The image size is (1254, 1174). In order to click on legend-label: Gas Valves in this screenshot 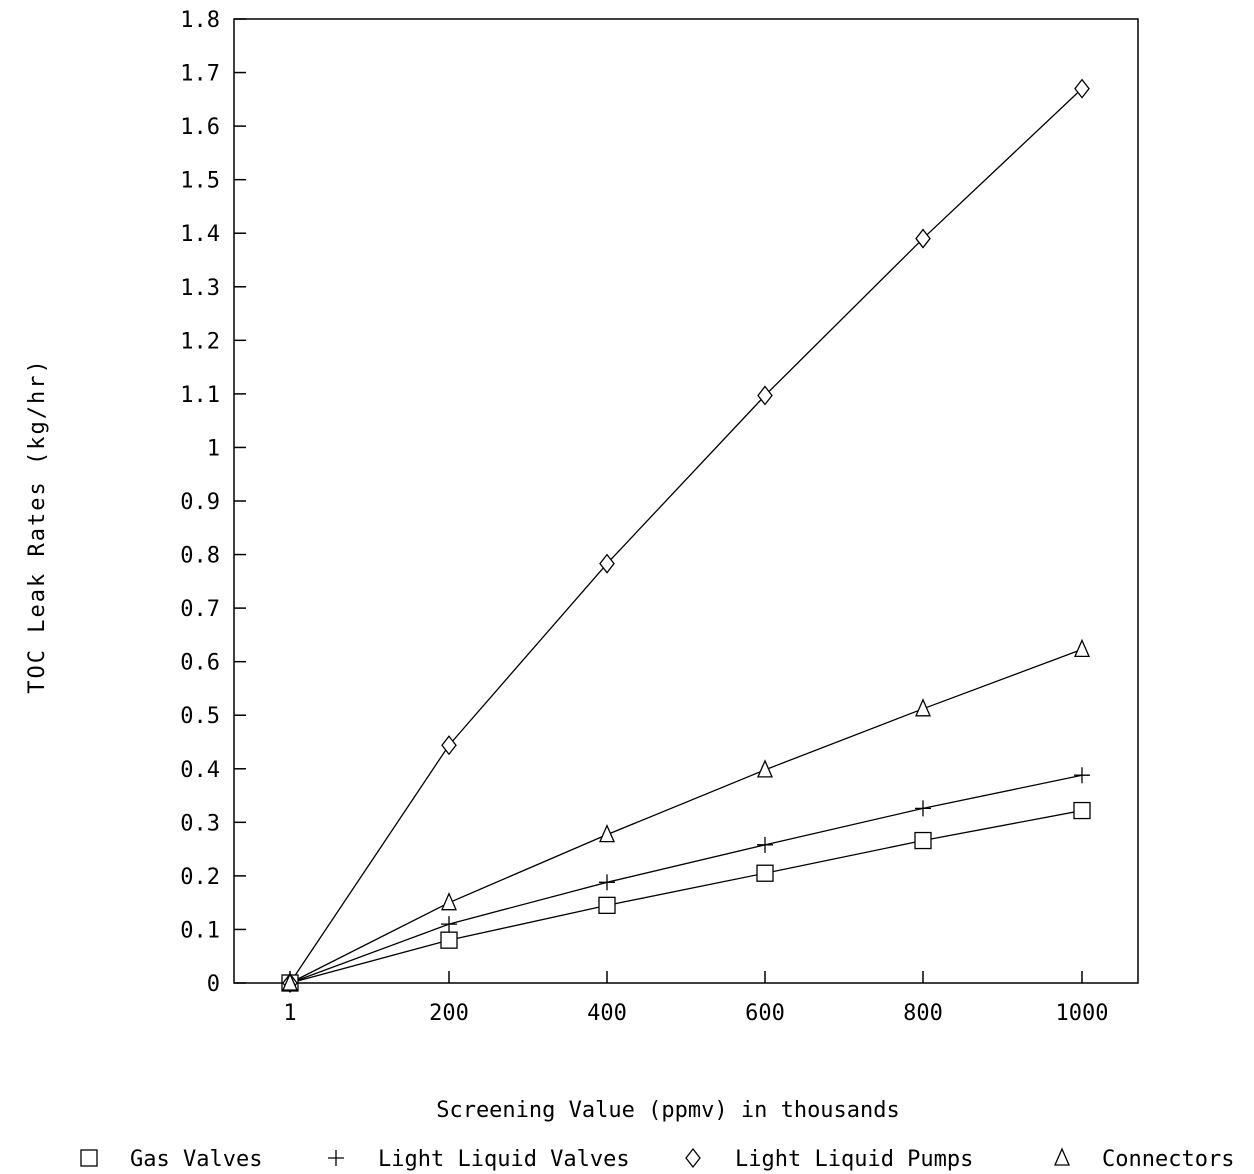, I will do `click(196, 1159)`.